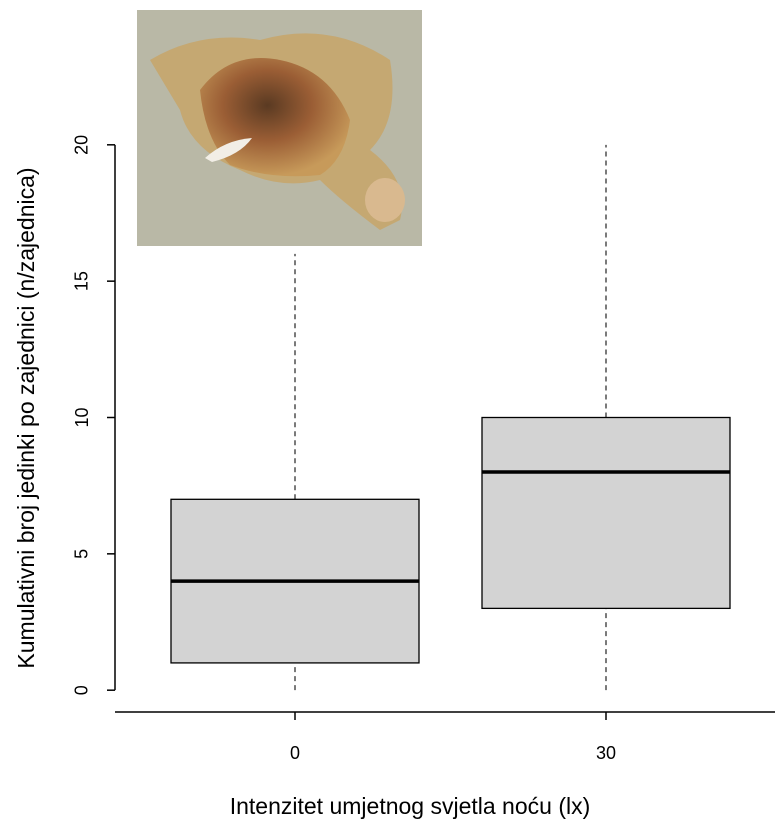 The width and height of the screenshot is (775, 833). Describe the element at coordinates (82, 145) in the screenshot. I see `y-tick-label: 20` at that location.